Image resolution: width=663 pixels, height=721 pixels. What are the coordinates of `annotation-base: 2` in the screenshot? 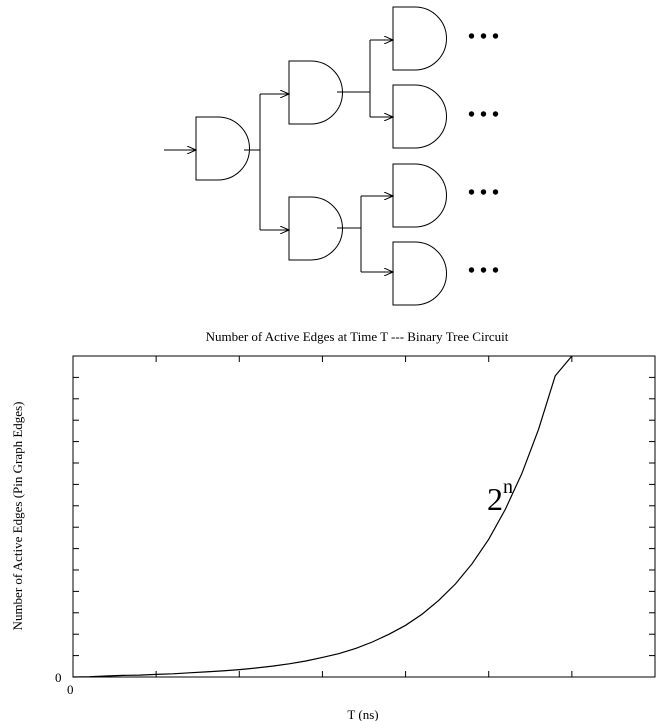 It's located at (495, 499).